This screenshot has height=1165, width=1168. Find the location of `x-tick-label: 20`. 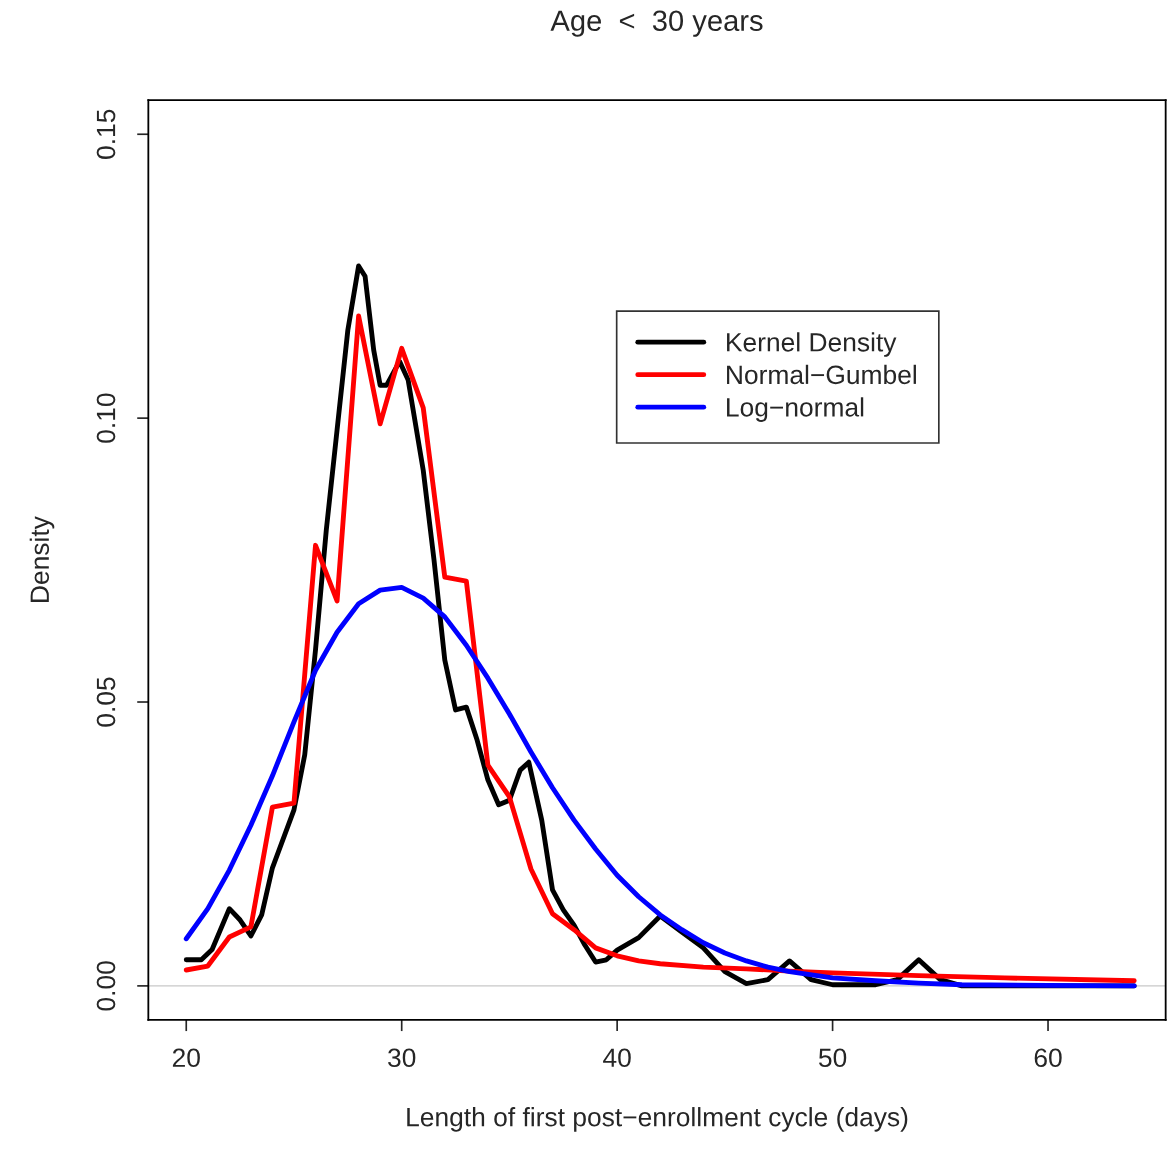

x-tick-label: 20 is located at coordinates (186, 1058).